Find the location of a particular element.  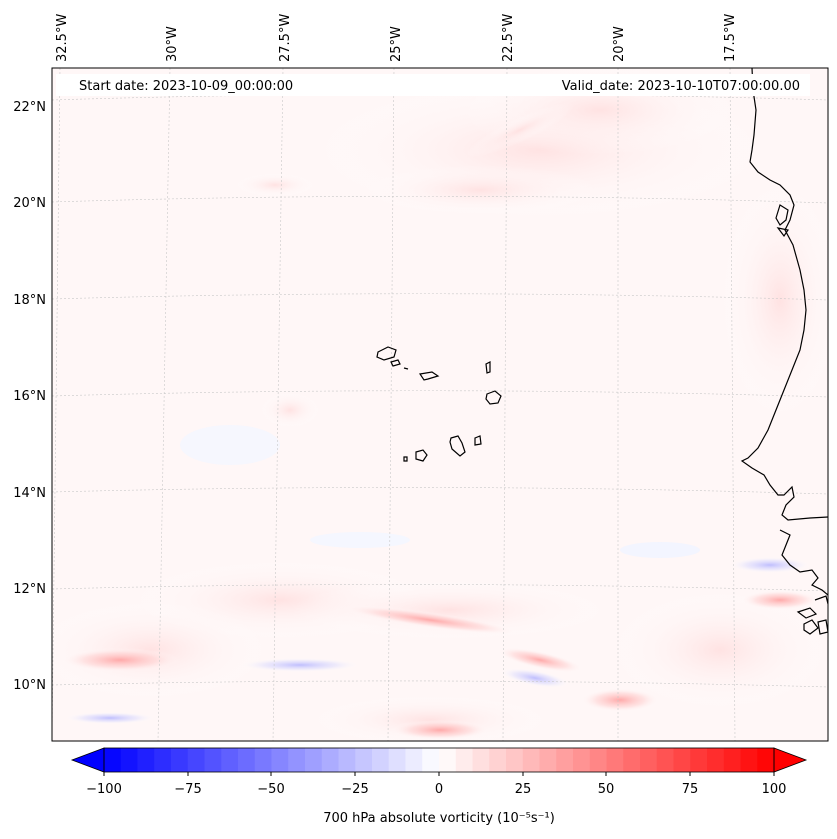

cape-verde-islands is located at coordinates (439, 404).